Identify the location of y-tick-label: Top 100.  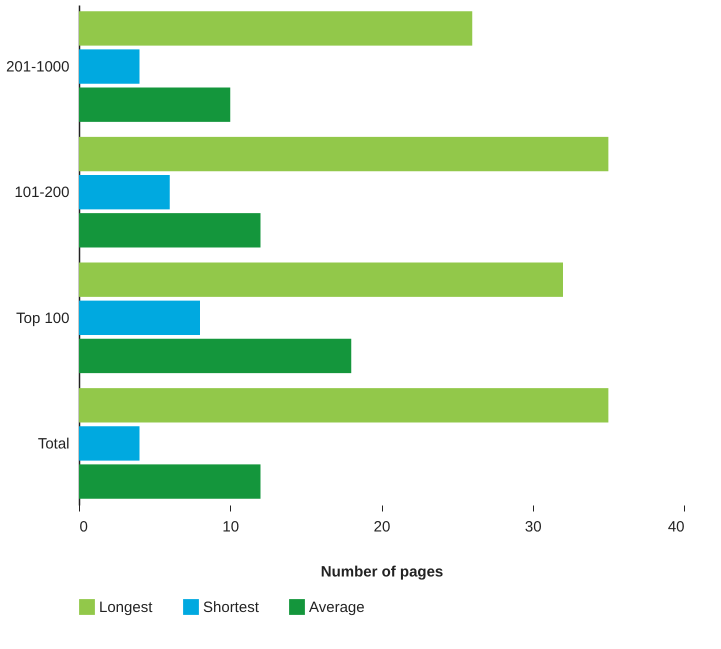
(43, 318).